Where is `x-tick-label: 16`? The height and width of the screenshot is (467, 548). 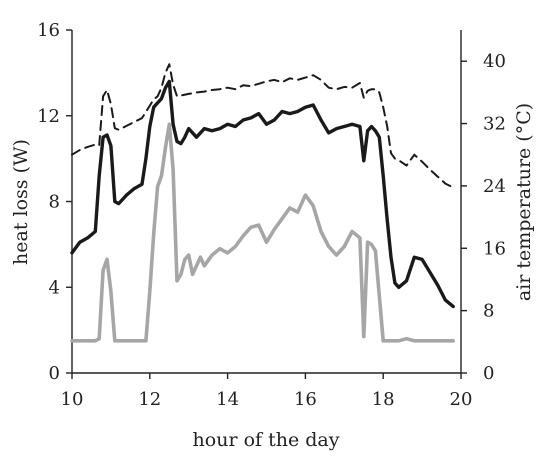
x-tick-label: 16 is located at coordinates (305, 399).